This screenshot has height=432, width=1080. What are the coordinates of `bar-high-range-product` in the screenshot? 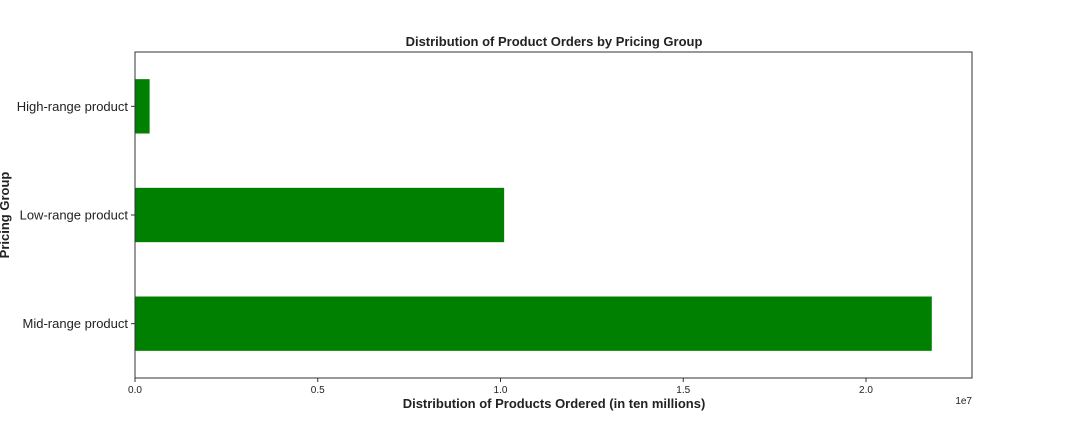 It's located at (142, 106).